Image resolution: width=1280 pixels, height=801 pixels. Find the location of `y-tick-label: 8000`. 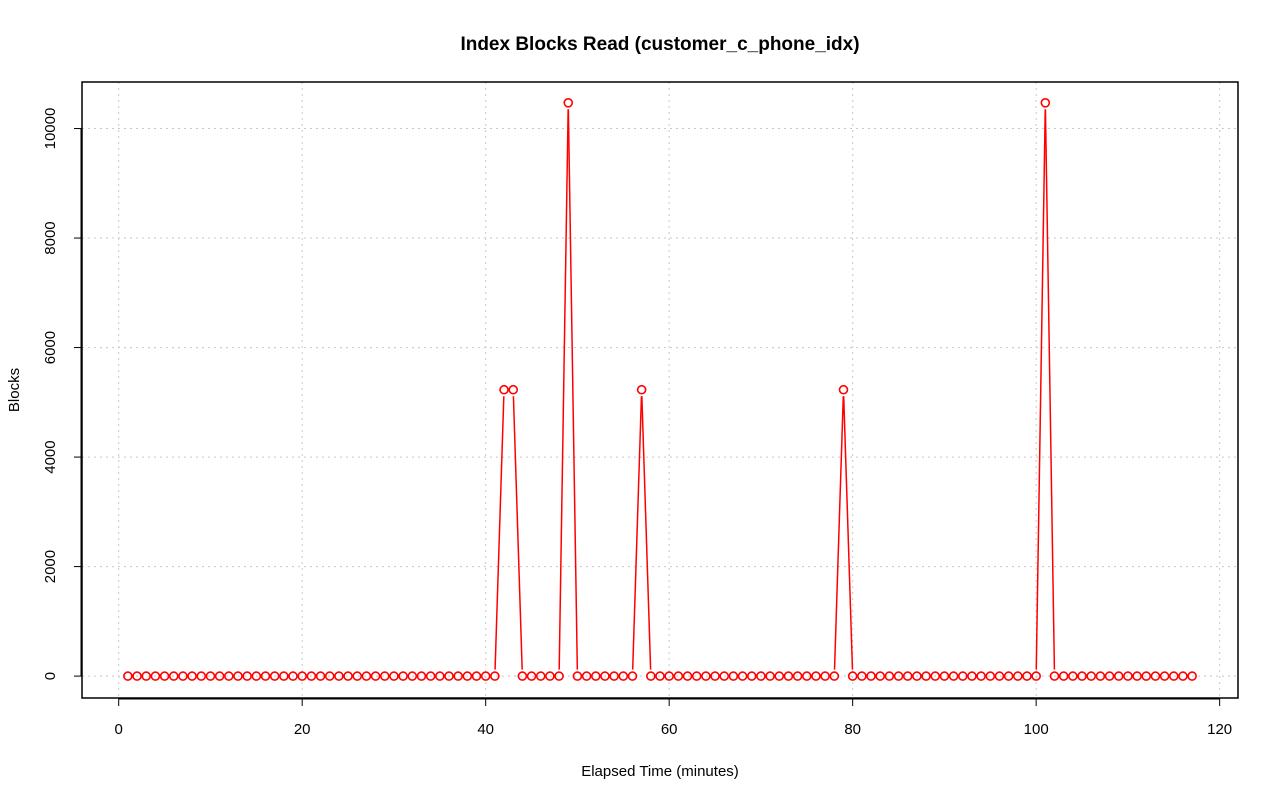

y-tick-label: 8000 is located at coordinates (50, 237).